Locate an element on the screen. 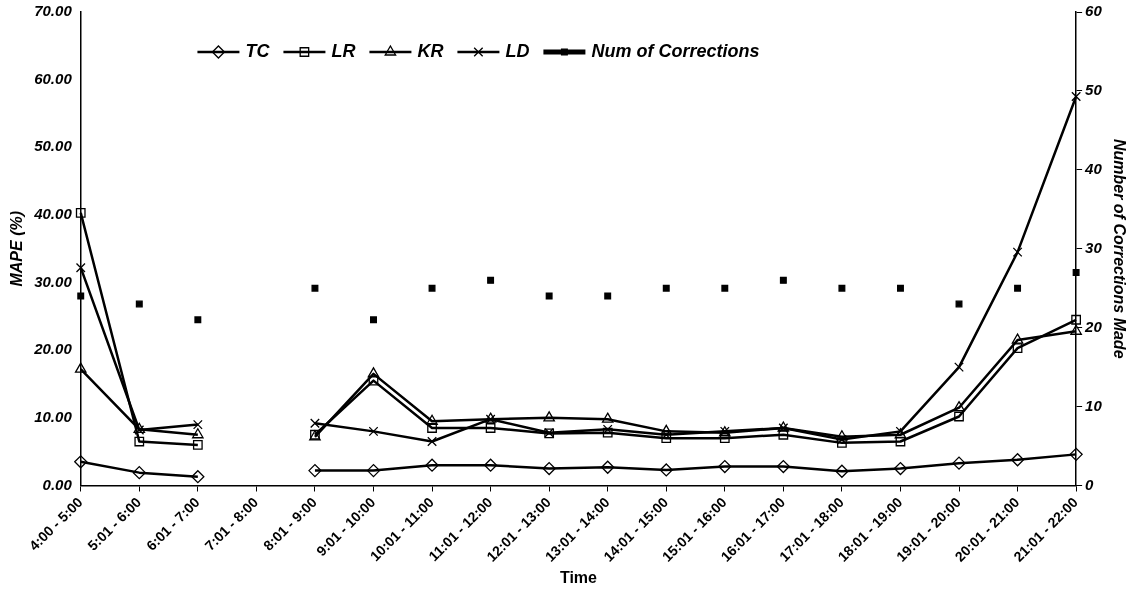  y2-axis-title: Number of Corrections Made is located at coordinates (1119, 248).